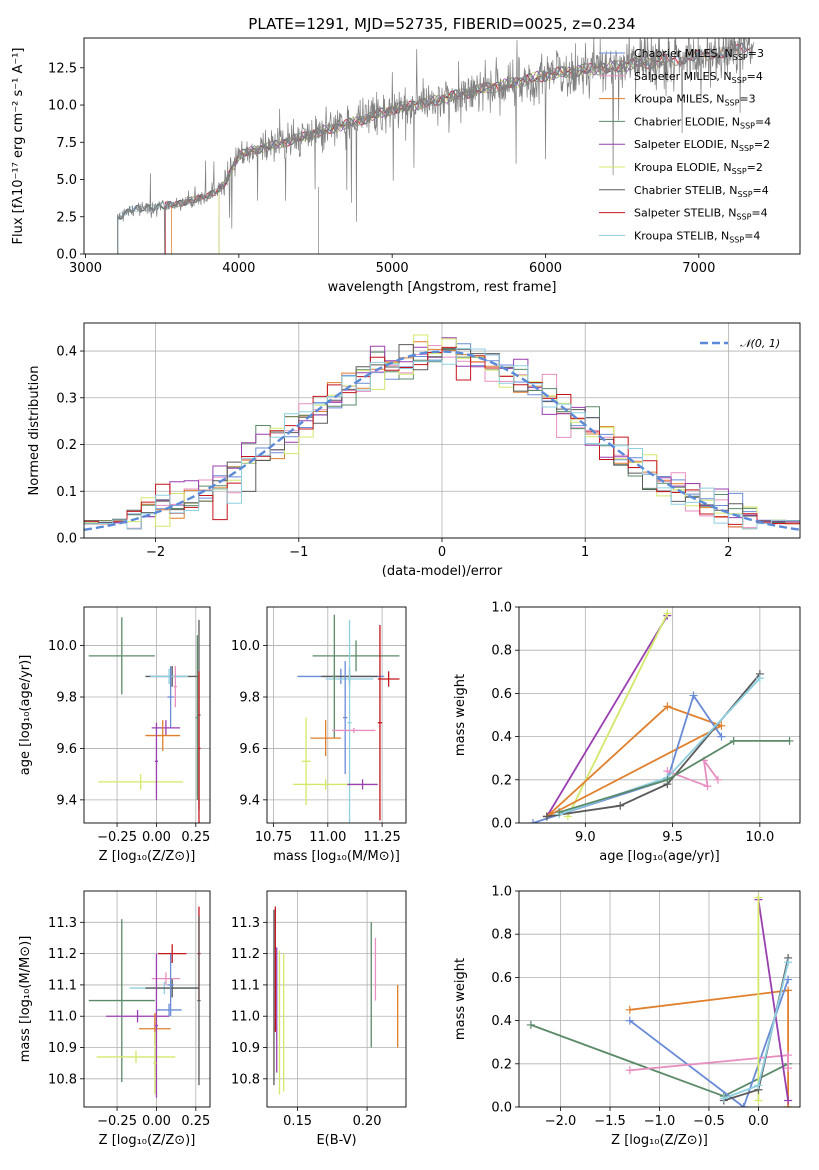  I want to click on x-tick-label: 11.25, so click(382, 837).